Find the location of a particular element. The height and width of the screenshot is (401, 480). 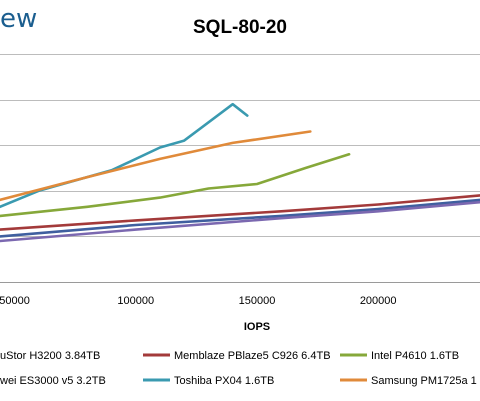

legend-label-1: Memblaze PBlaze5 C926 6.4TB is located at coordinates (252, 356).